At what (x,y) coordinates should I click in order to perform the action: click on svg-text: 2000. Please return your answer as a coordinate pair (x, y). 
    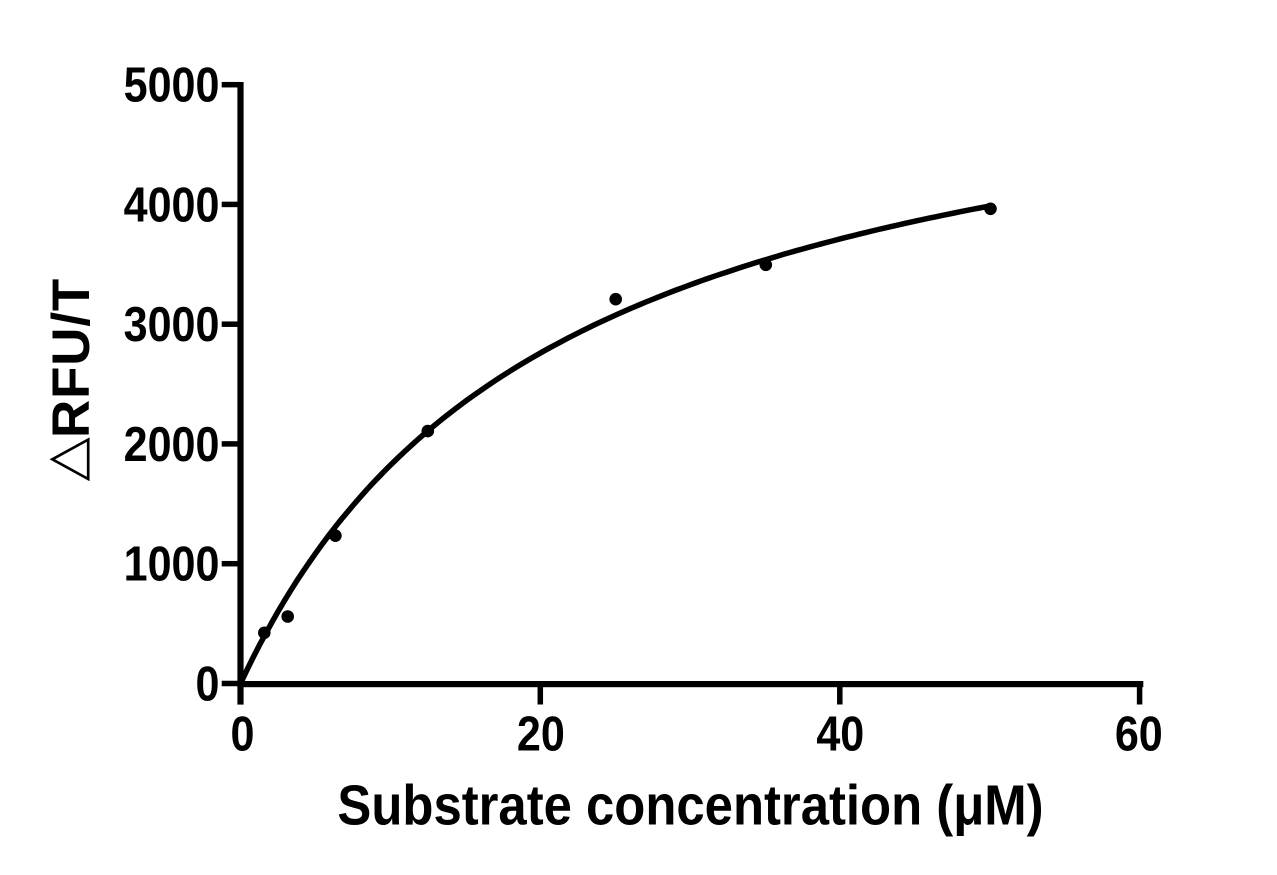
    Looking at the image, I should click on (172, 443).